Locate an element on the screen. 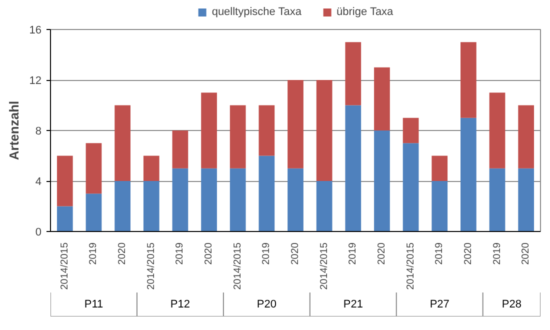  y-tick-label: 8 is located at coordinates (38, 132).